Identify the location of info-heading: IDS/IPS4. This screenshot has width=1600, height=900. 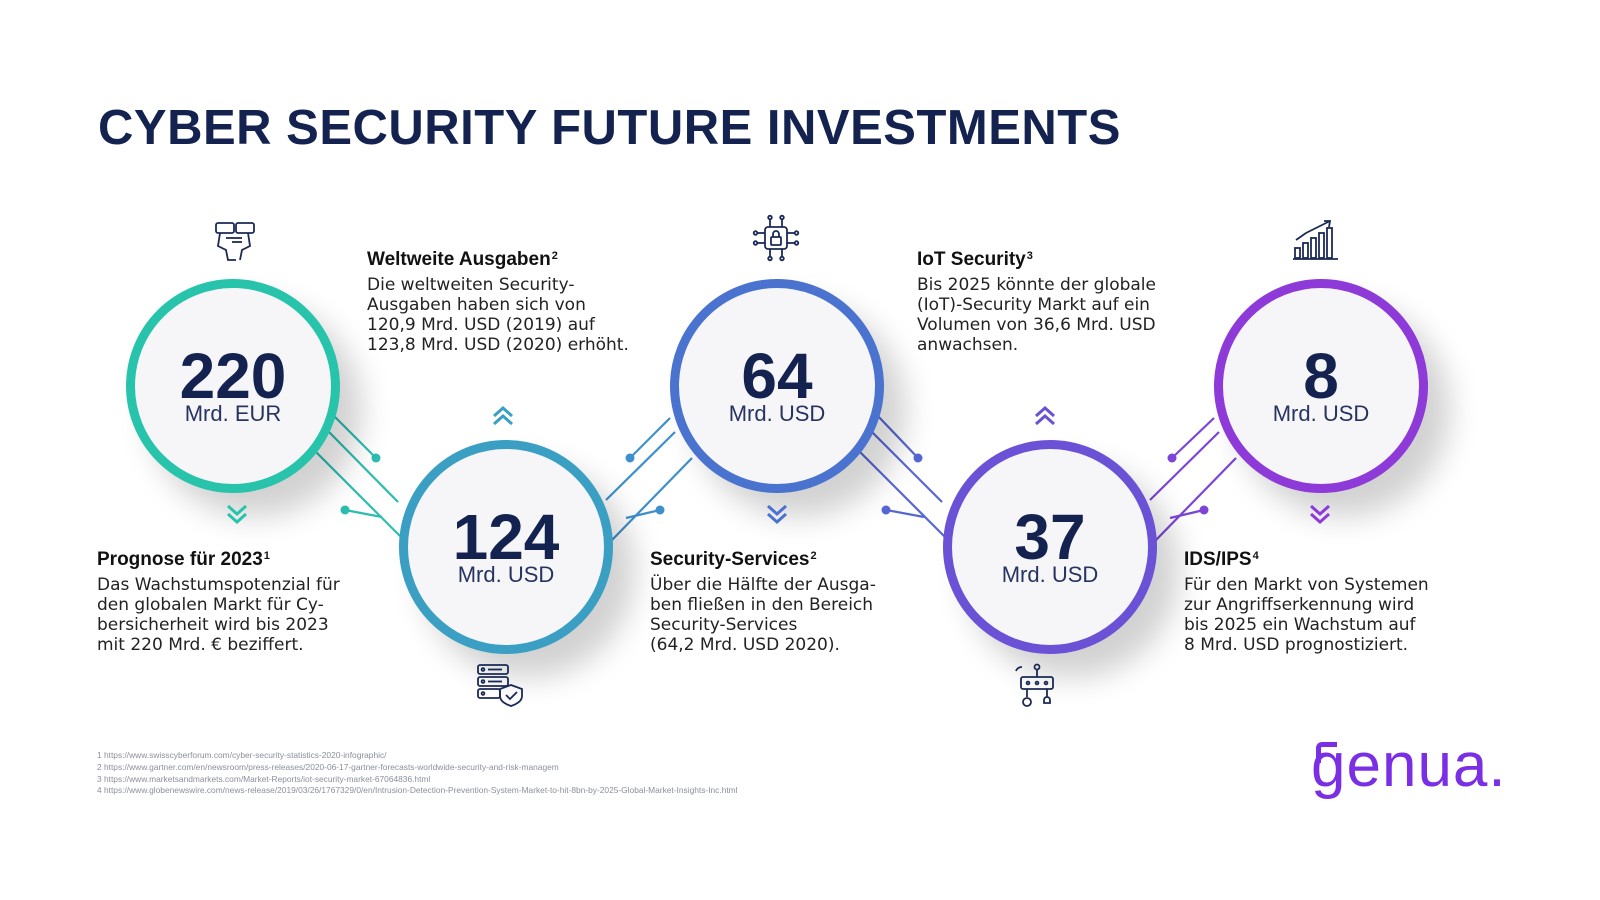
(1221, 559).